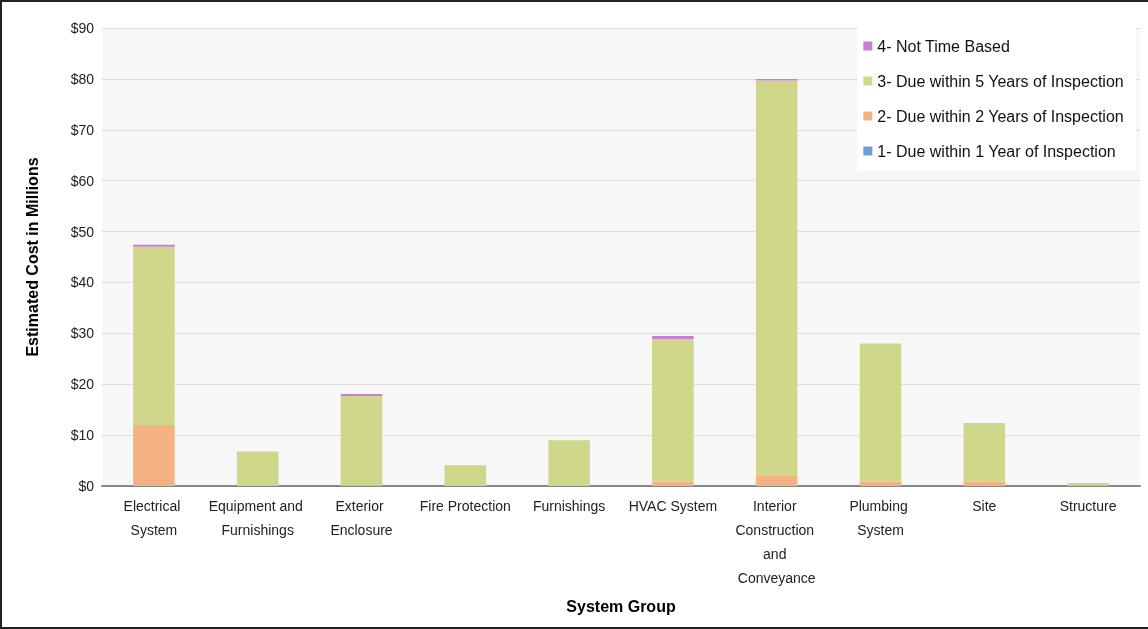 Image resolution: width=1148 pixels, height=629 pixels. What do you see at coordinates (82, 28) in the screenshot?
I see `y-tick-label: $90` at bounding box center [82, 28].